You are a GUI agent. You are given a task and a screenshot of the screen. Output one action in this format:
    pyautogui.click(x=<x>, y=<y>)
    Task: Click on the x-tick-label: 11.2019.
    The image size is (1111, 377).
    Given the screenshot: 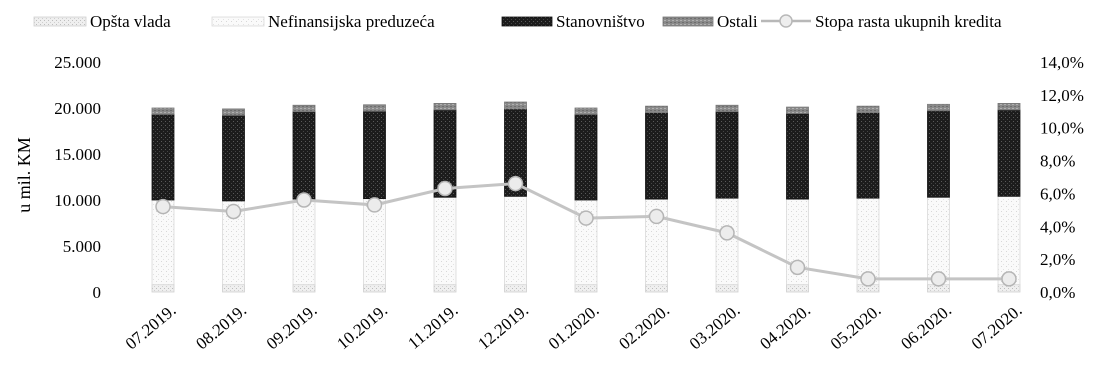 What is the action you would take?
    pyautogui.click(x=432, y=327)
    